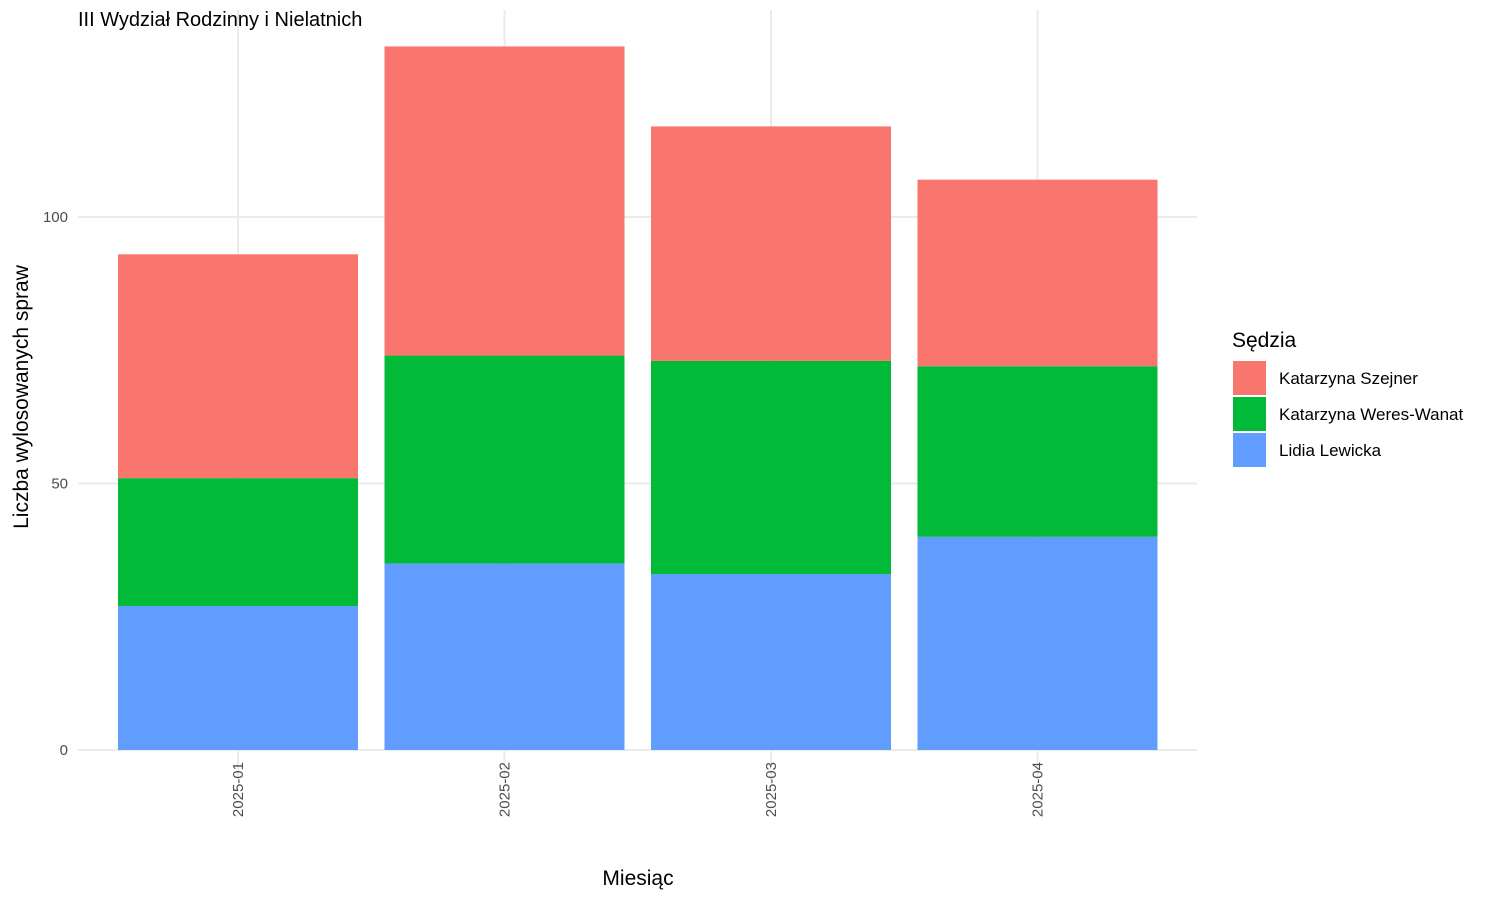 The height and width of the screenshot is (900, 1500). What do you see at coordinates (504, 459) in the screenshot?
I see `bar-2025-02-katarzyna-weres-wanat` at bounding box center [504, 459].